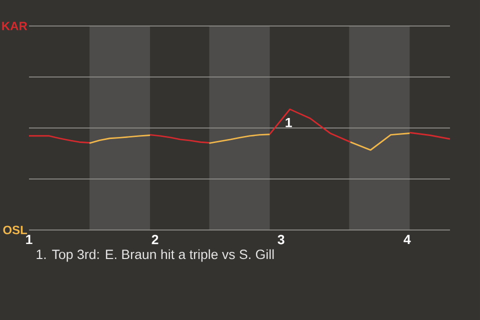 This screenshot has height=320, width=480. I want to click on x-tick-label: 2, so click(155, 239).